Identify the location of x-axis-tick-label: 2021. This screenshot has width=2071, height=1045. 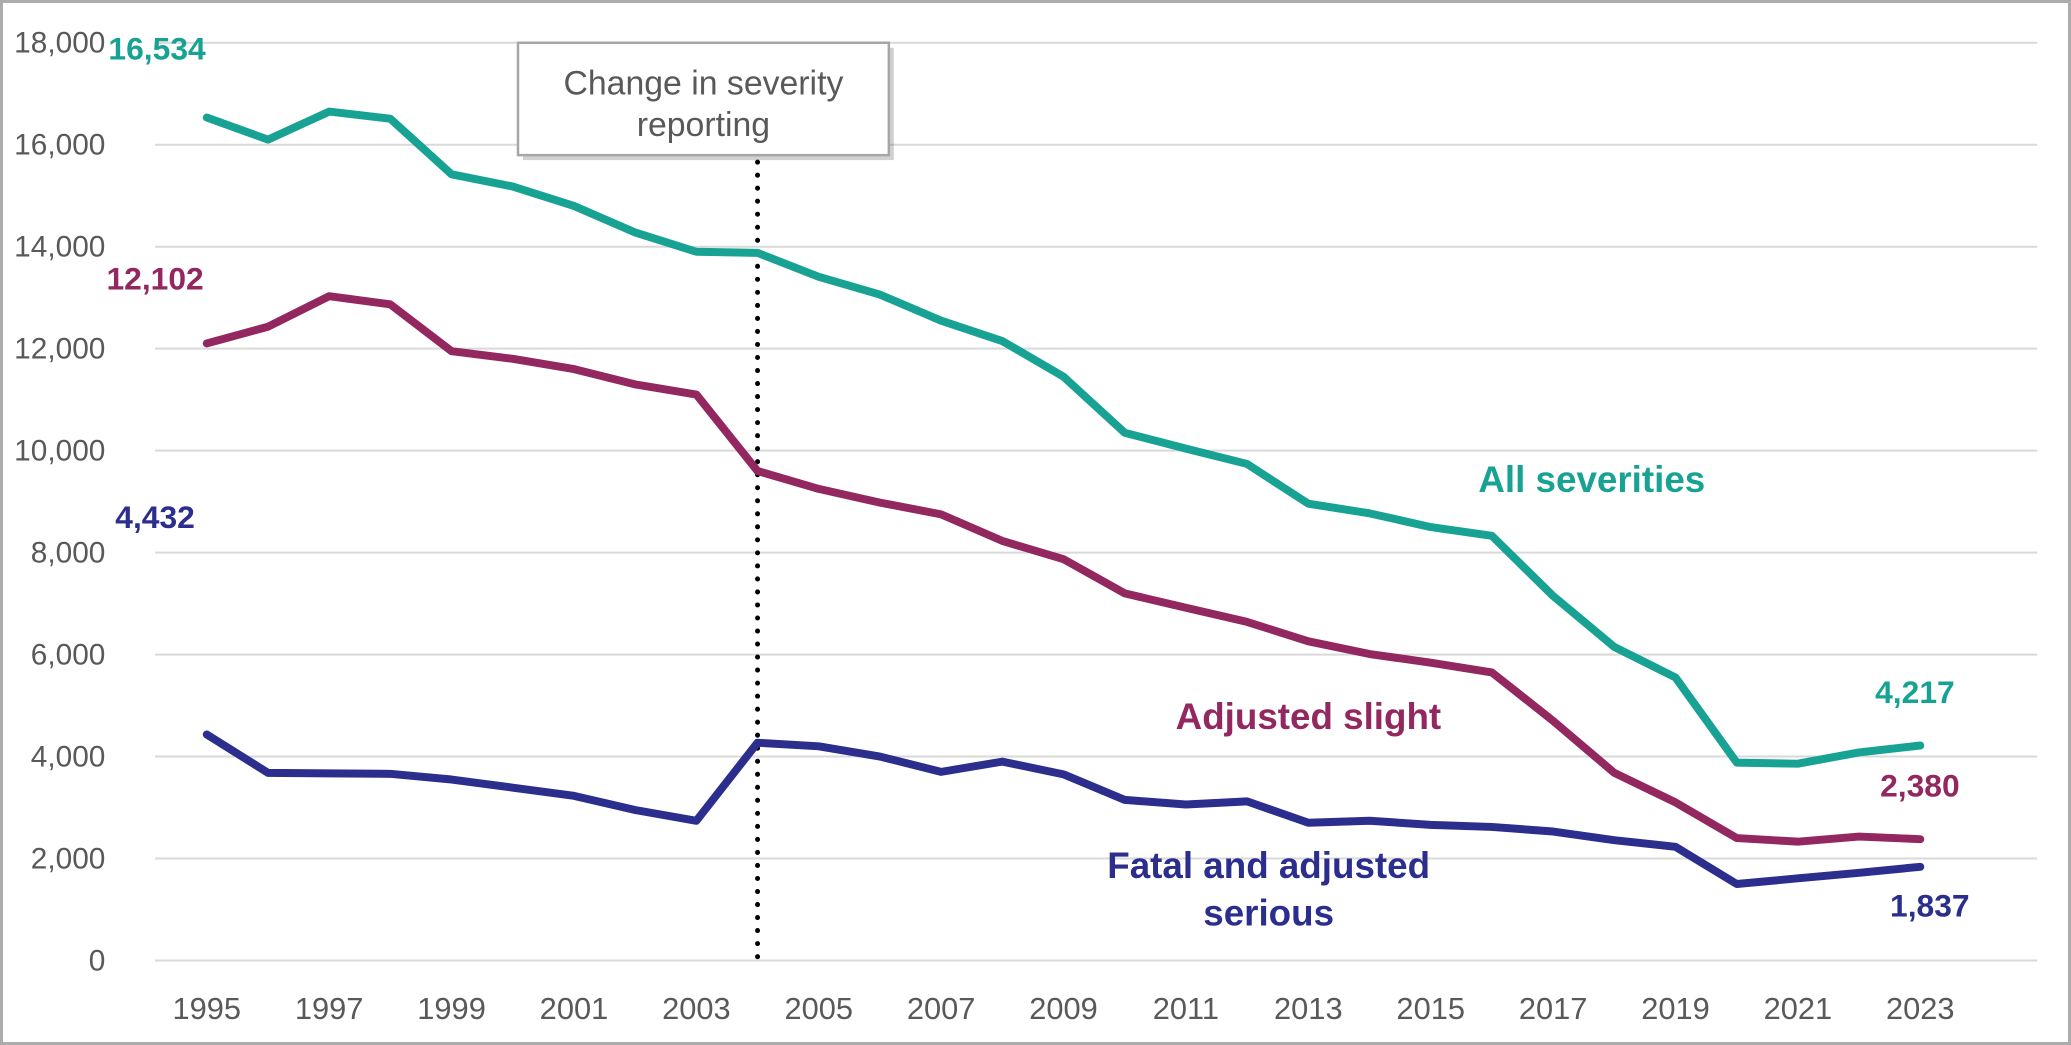
(1798, 1008).